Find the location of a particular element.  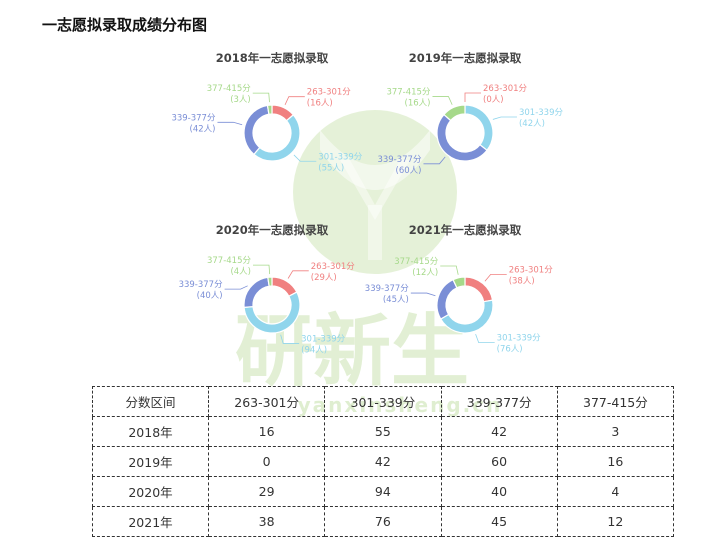

column-header: 301-339分 is located at coordinates (383, 401).